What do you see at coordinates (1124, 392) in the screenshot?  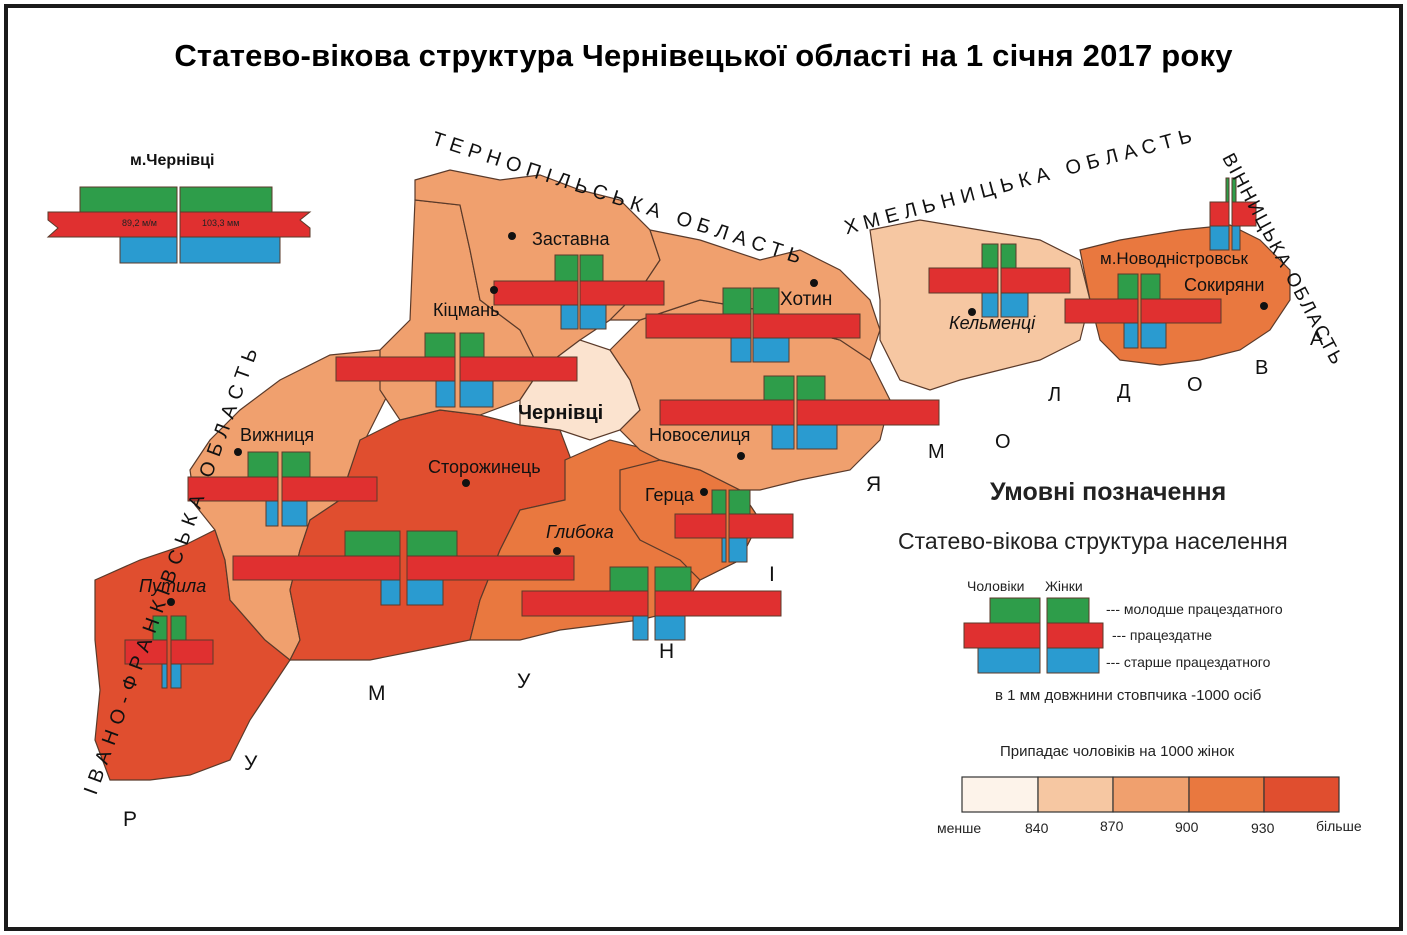 I see `moldova-letter-4: Д` at bounding box center [1124, 392].